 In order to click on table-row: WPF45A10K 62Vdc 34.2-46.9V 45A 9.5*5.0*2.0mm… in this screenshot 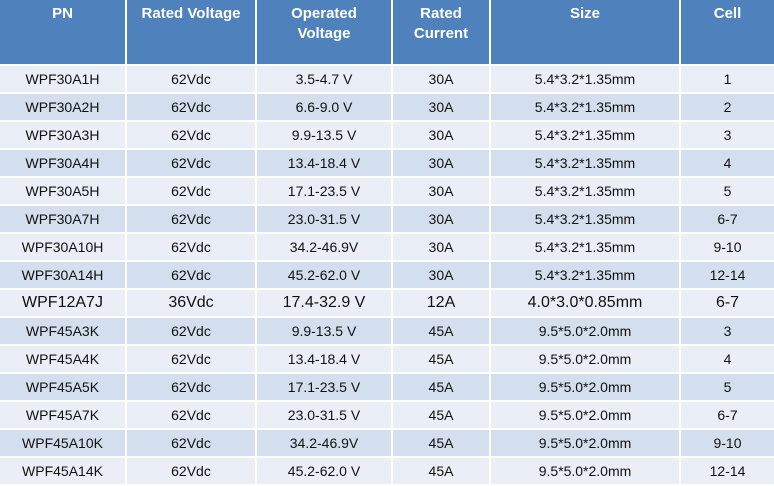, I will do `click(387, 443)`.